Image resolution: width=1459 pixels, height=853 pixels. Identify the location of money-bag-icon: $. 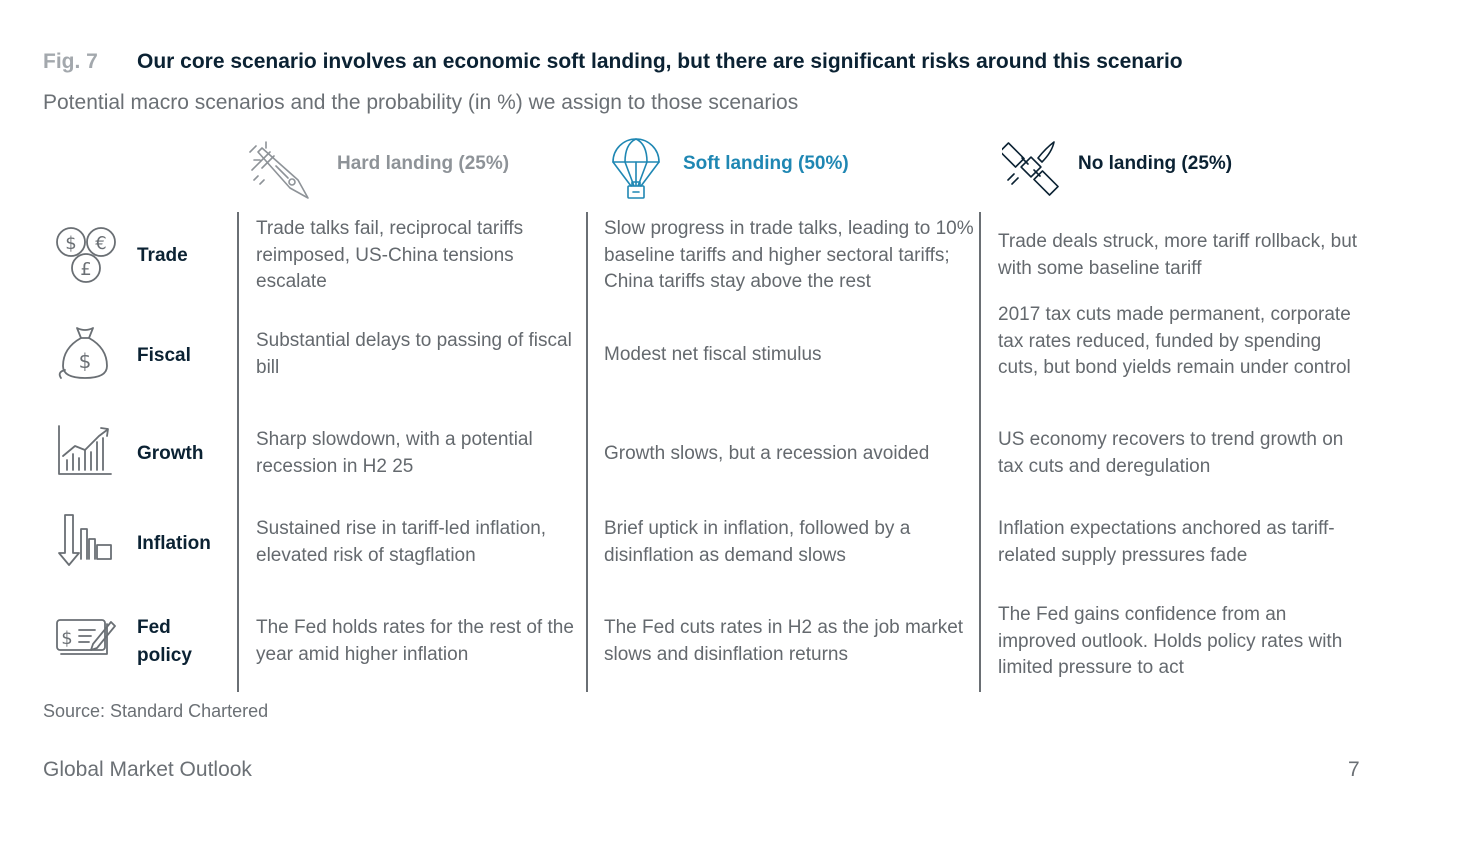
(83, 353).